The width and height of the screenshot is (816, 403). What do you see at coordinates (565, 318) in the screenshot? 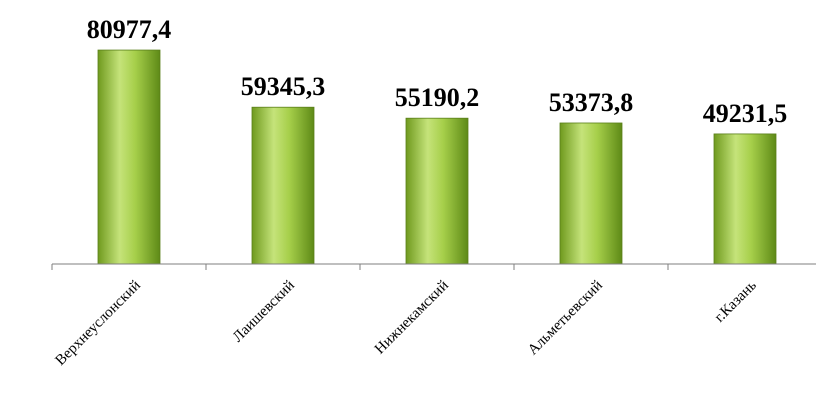
I see `category-label-4: Альметьевский` at bounding box center [565, 318].